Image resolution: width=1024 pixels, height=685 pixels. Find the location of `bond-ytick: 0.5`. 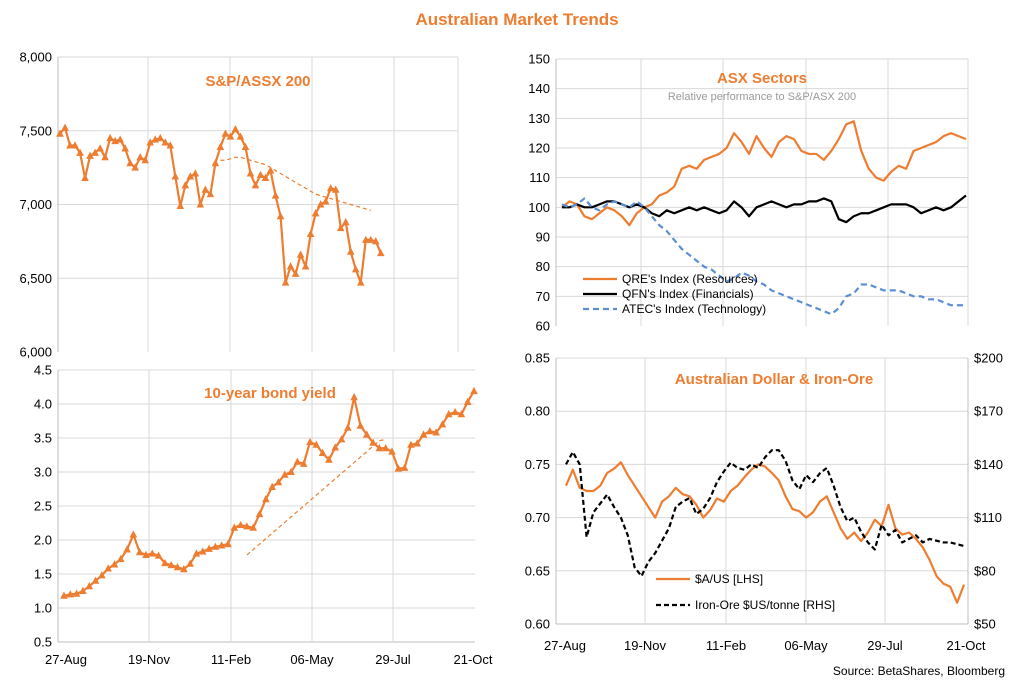

bond-ytick: 0.5 is located at coordinates (43, 642).